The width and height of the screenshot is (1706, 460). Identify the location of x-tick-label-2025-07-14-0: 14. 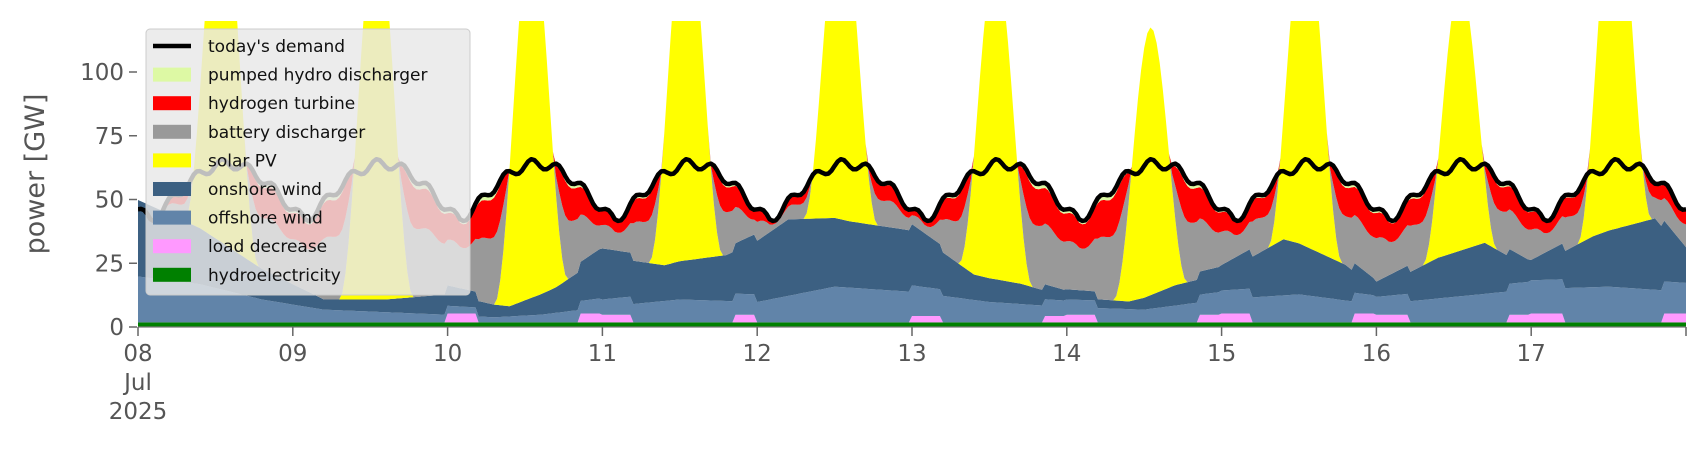
(1066, 354).